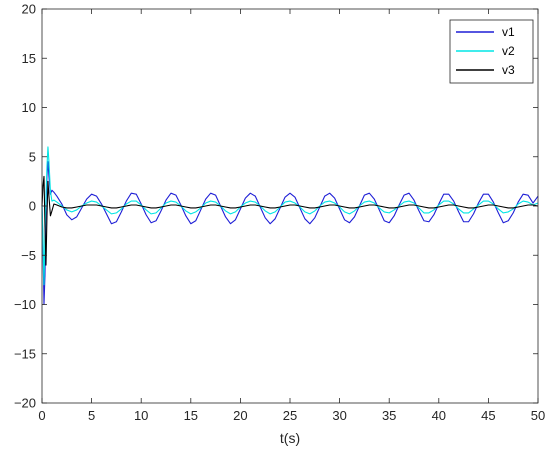 The image size is (550, 454). I want to click on y-tick-label: −5, so click(28, 255).